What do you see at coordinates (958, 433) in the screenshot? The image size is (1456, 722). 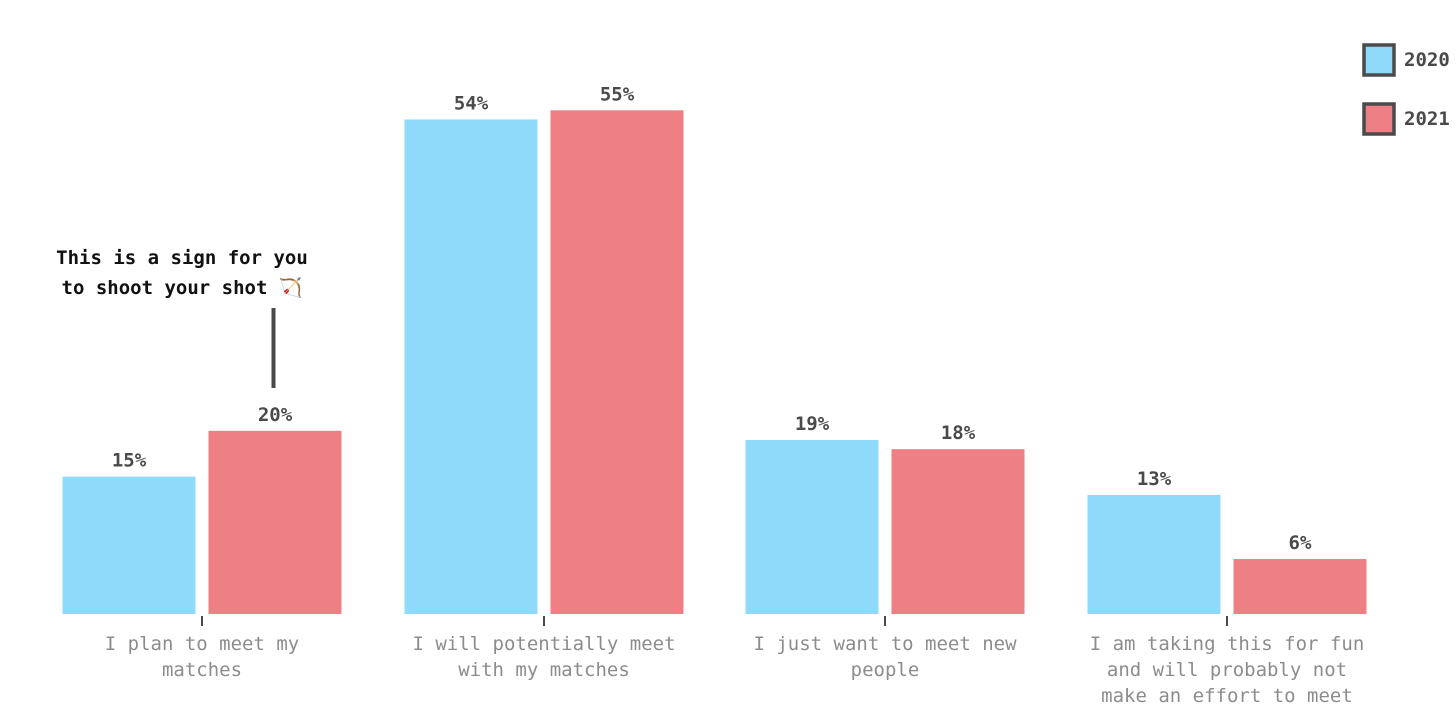 I see `value-label-2021-cat-2: 18%` at bounding box center [958, 433].